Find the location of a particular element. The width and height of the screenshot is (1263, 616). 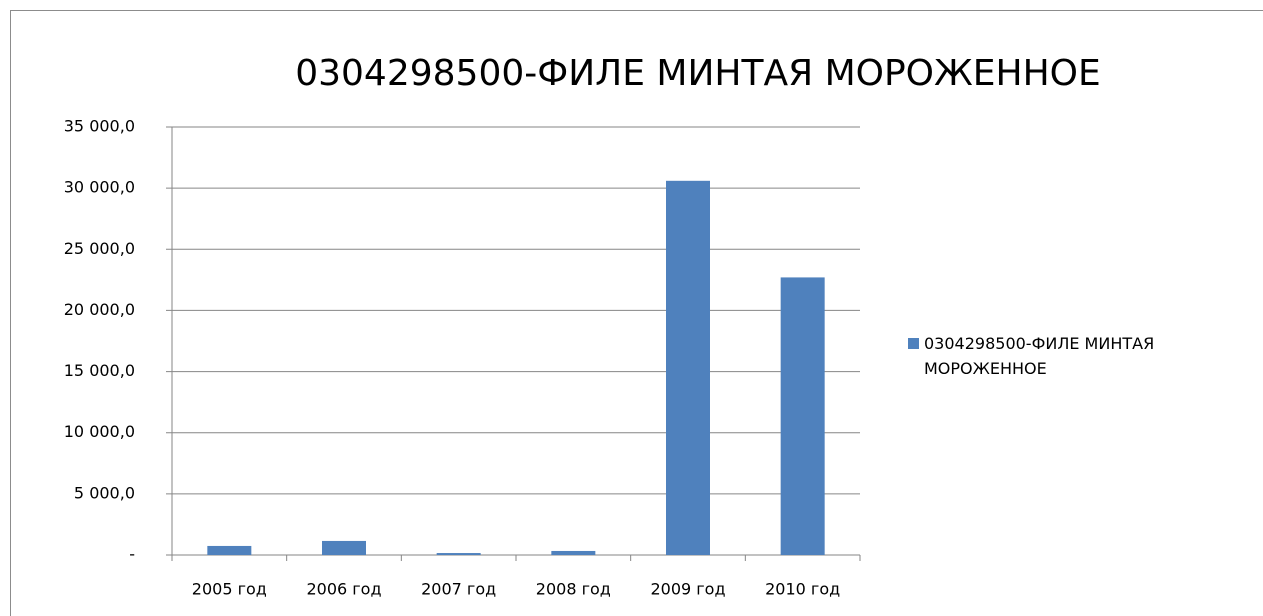

y-tick-label: 35 000,0 is located at coordinates (99, 126).